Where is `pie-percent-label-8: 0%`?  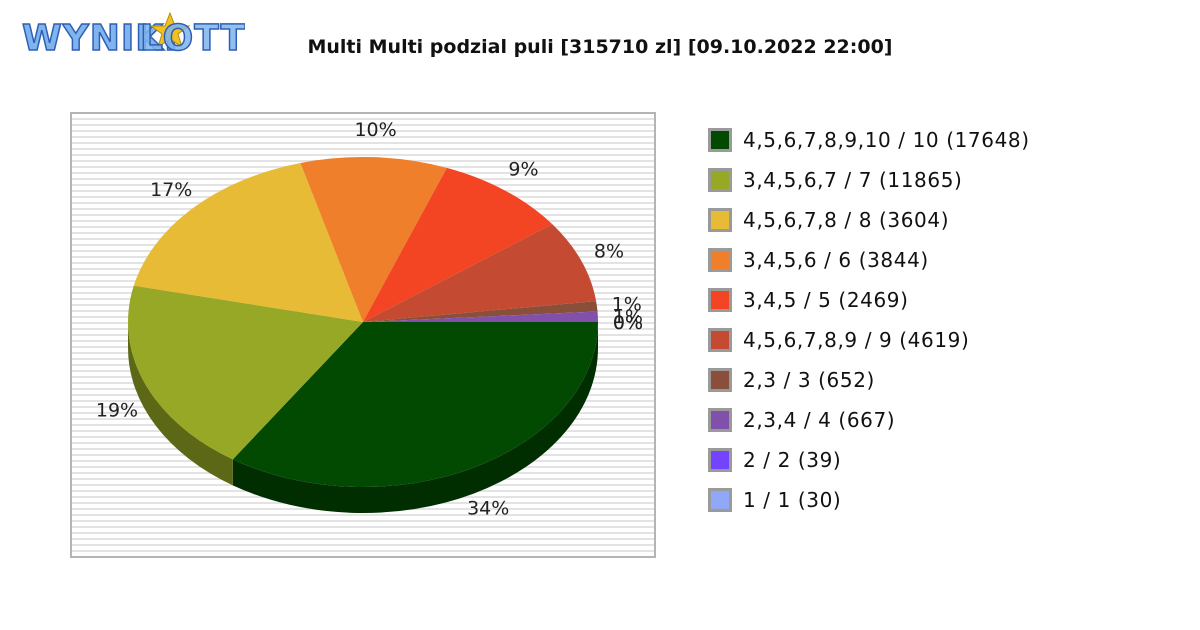 pie-percent-label-8: 0% is located at coordinates (628, 323).